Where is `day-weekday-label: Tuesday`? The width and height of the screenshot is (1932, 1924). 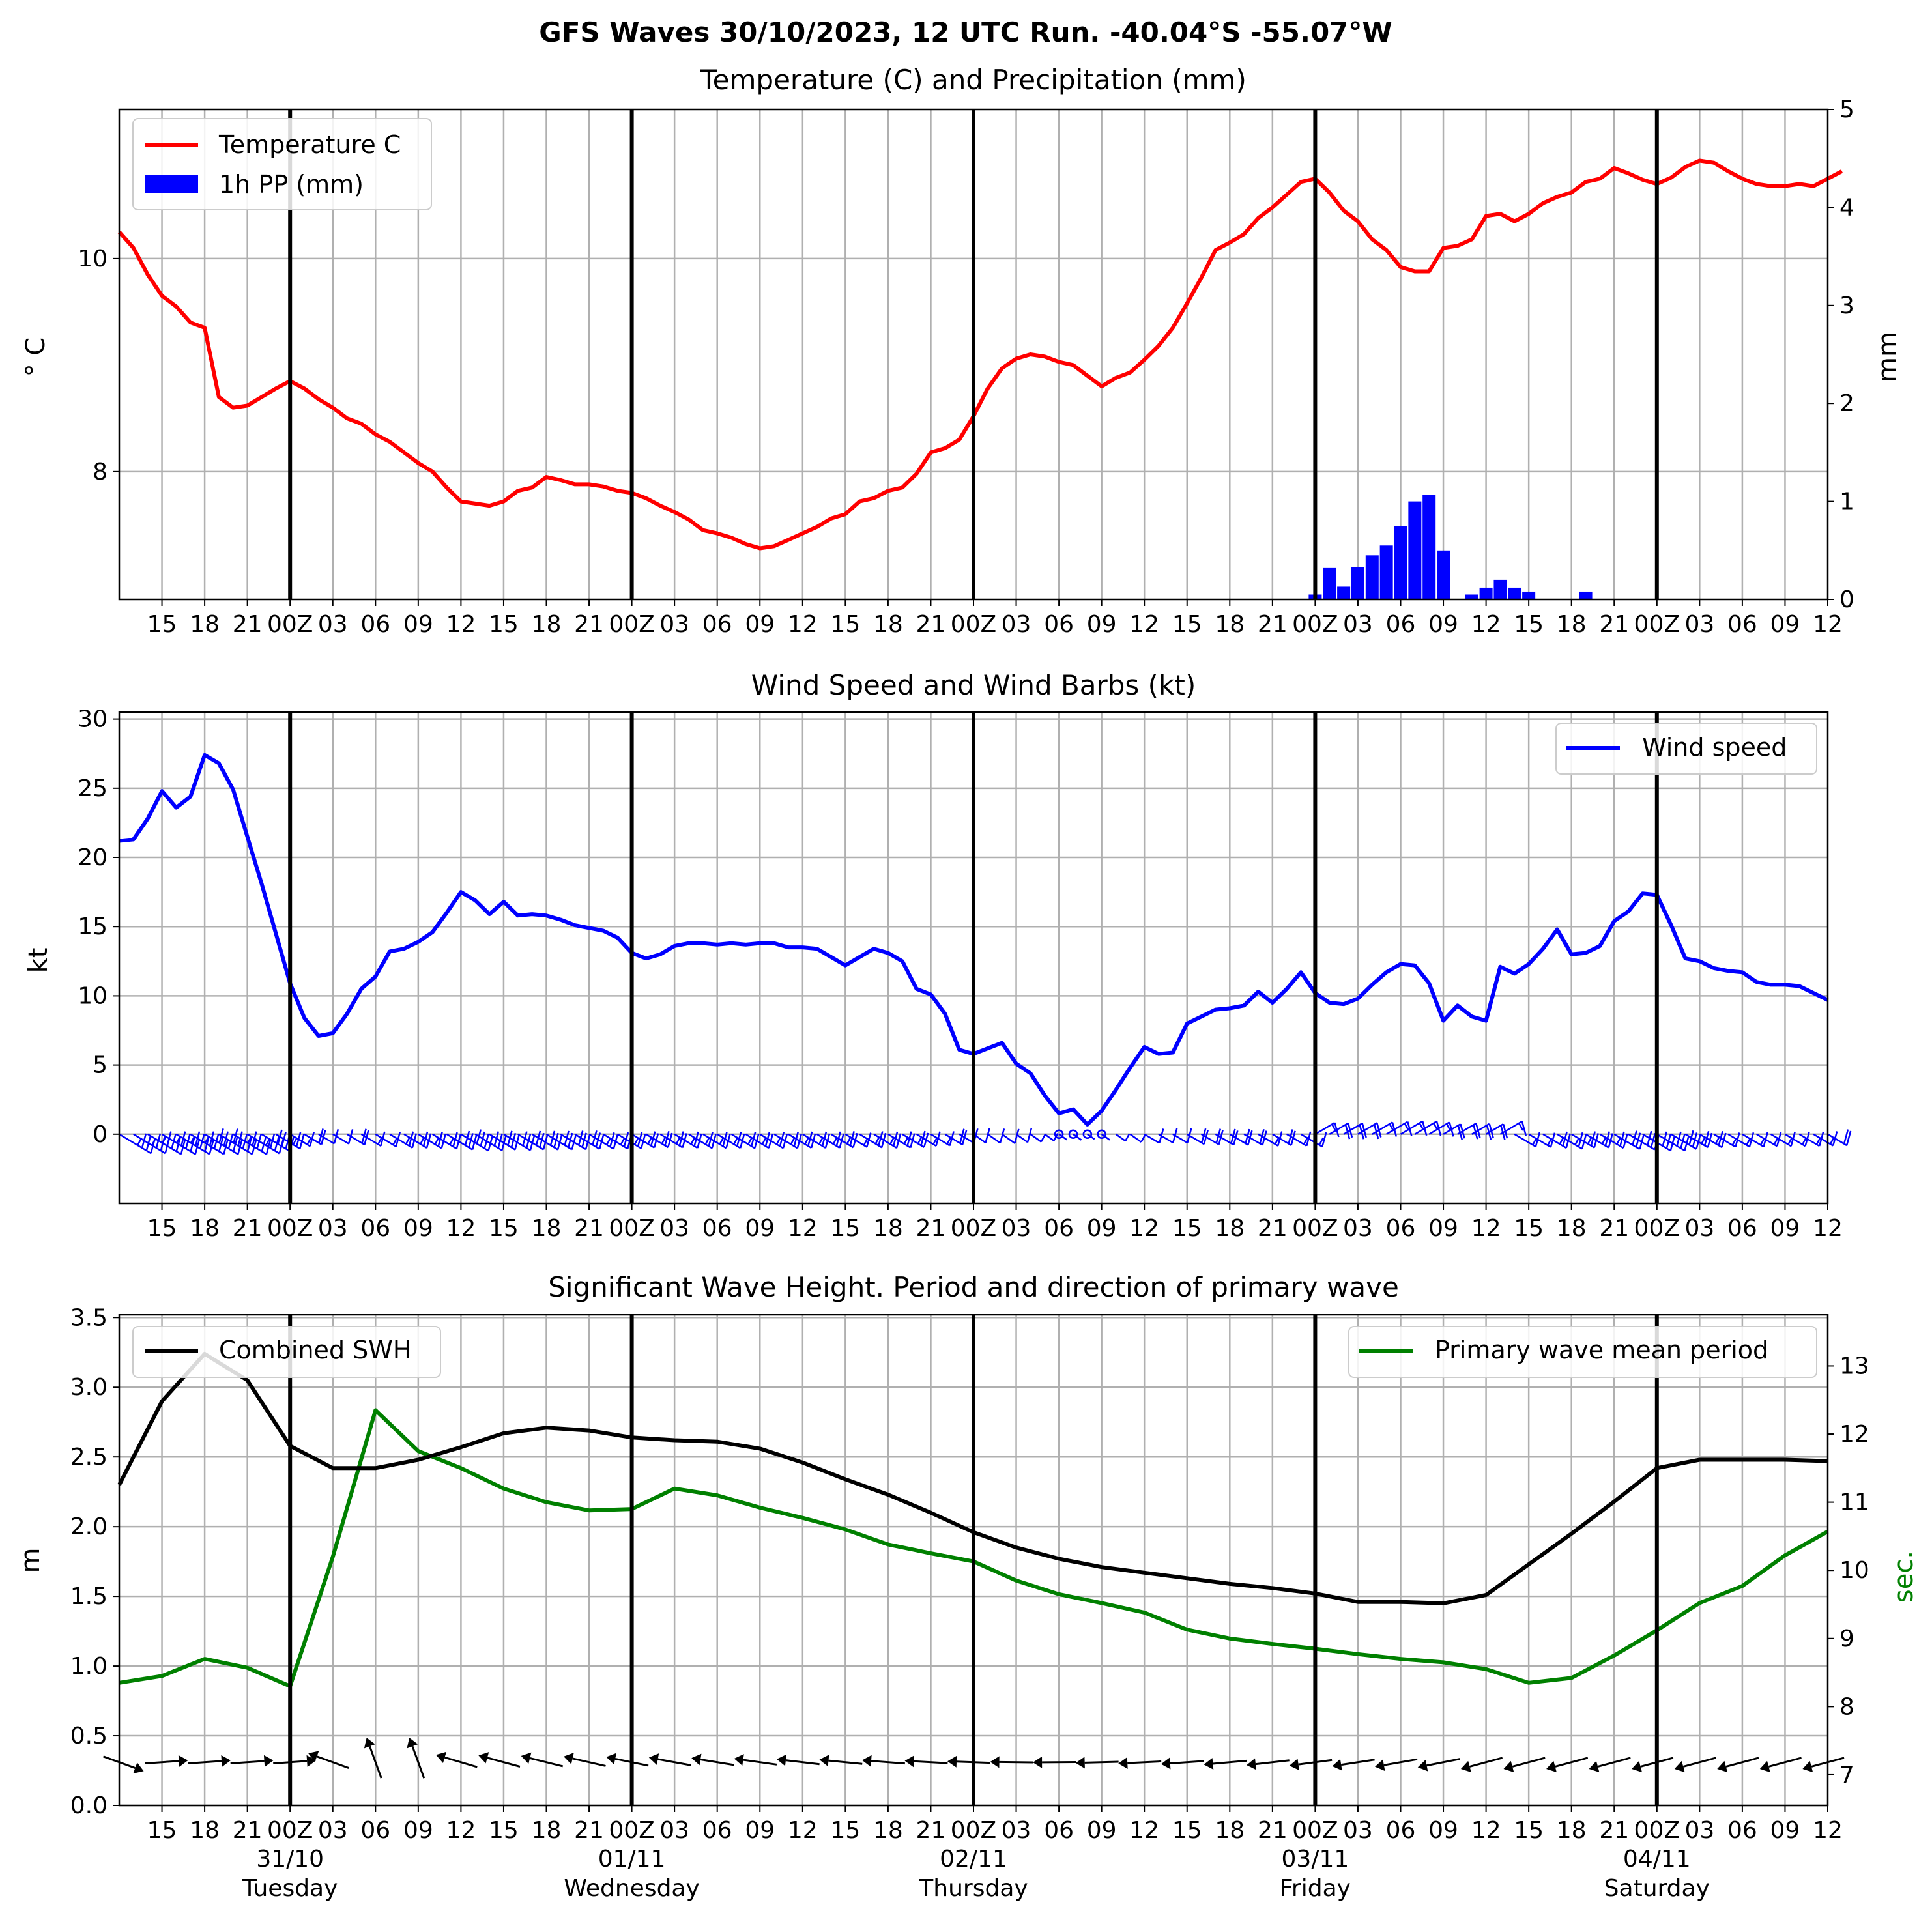
day-weekday-label: Tuesday is located at coordinates (290, 1888).